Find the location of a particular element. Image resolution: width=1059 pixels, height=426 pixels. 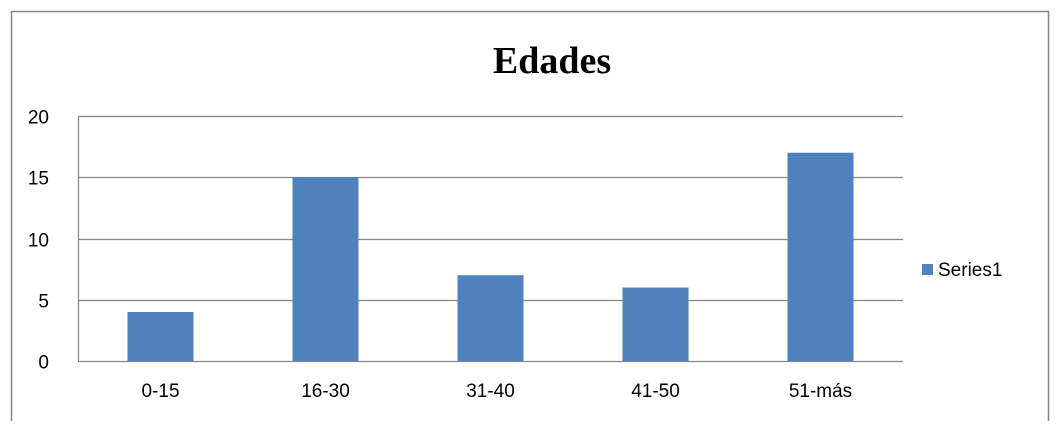

x-tick-label: 0-15 is located at coordinates (160, 391).